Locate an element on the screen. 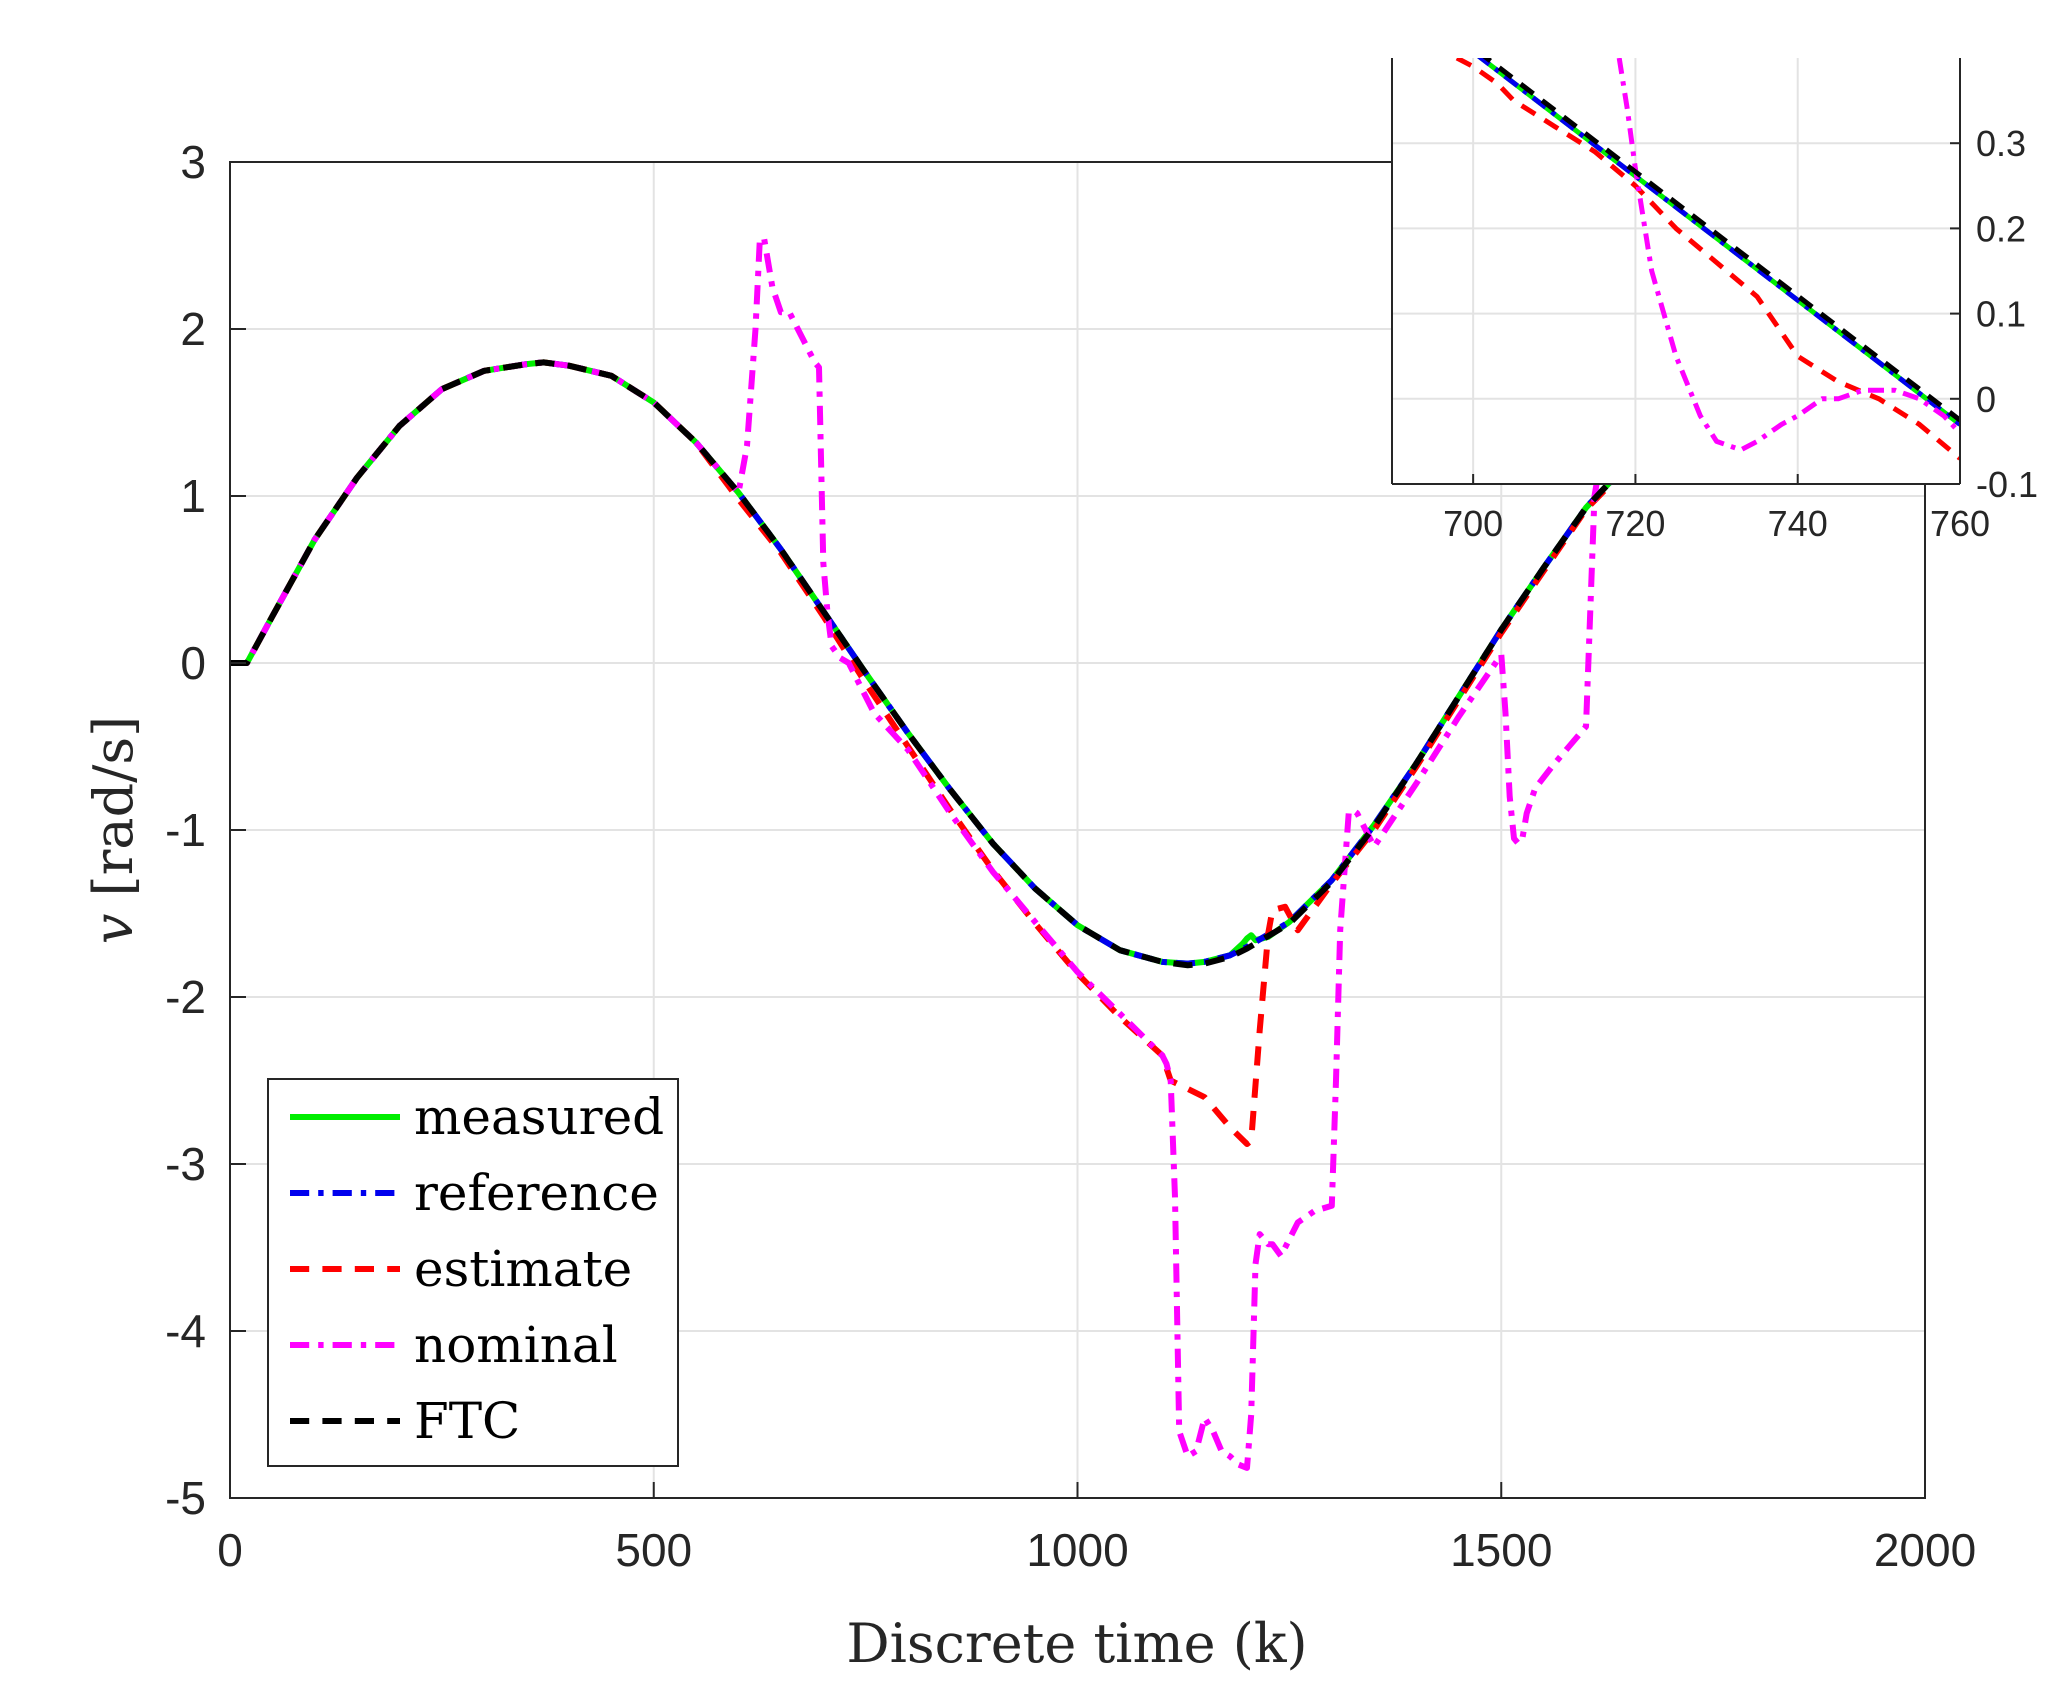 This screenshot has width=2072, height=1692. legend-label-measured: measured is located at coordinates (539, 1117).